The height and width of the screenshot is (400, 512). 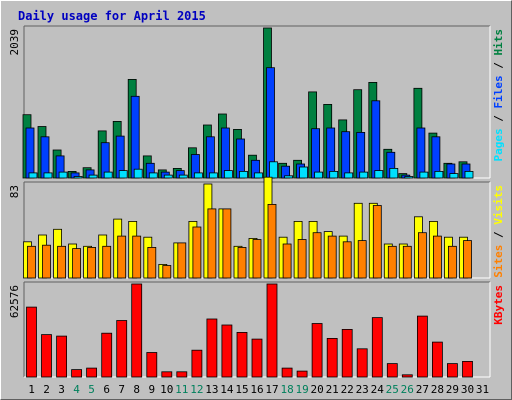 I want to click on x-tick-label-day-27: 27, so click(x=422, y=389).